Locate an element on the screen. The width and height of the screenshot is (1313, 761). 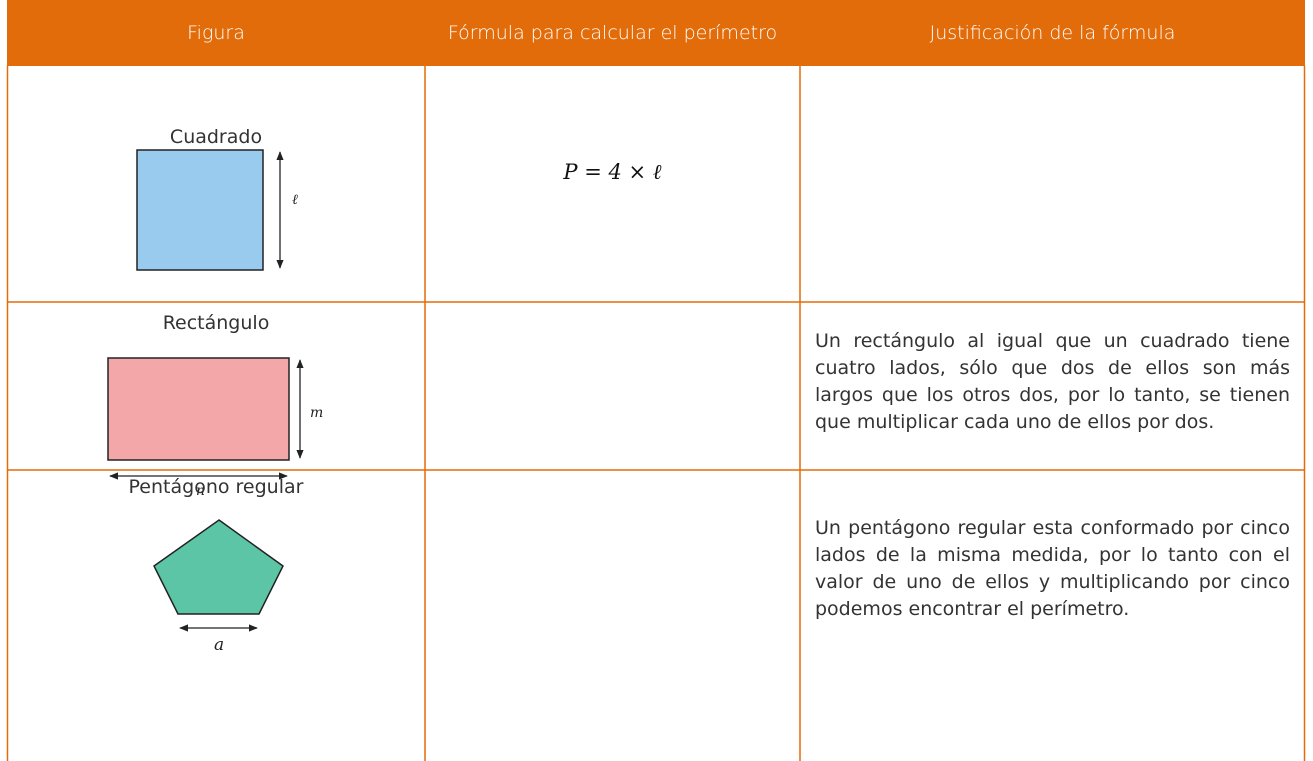
dimension-label: n is located at coordinates (200, 491).